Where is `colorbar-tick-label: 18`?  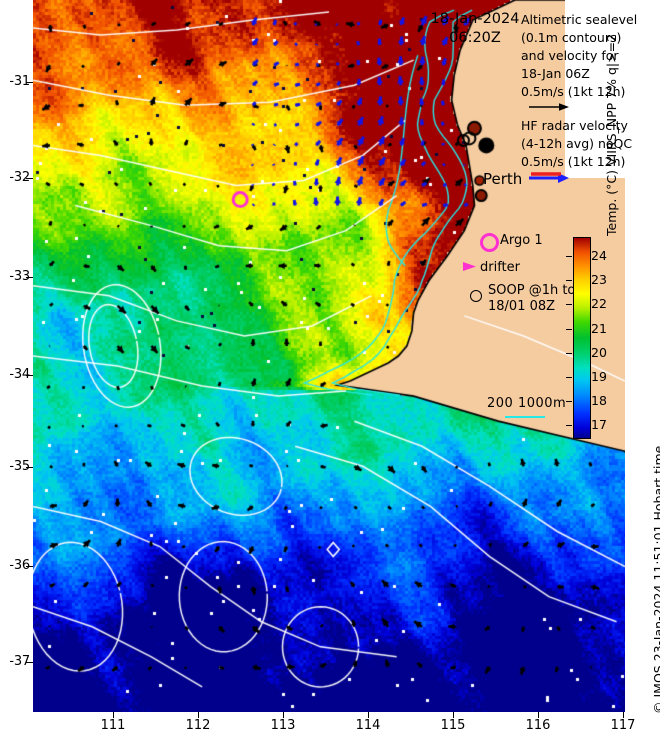 colorbar-tick-label: 18 is located at coordinates (599, 400).